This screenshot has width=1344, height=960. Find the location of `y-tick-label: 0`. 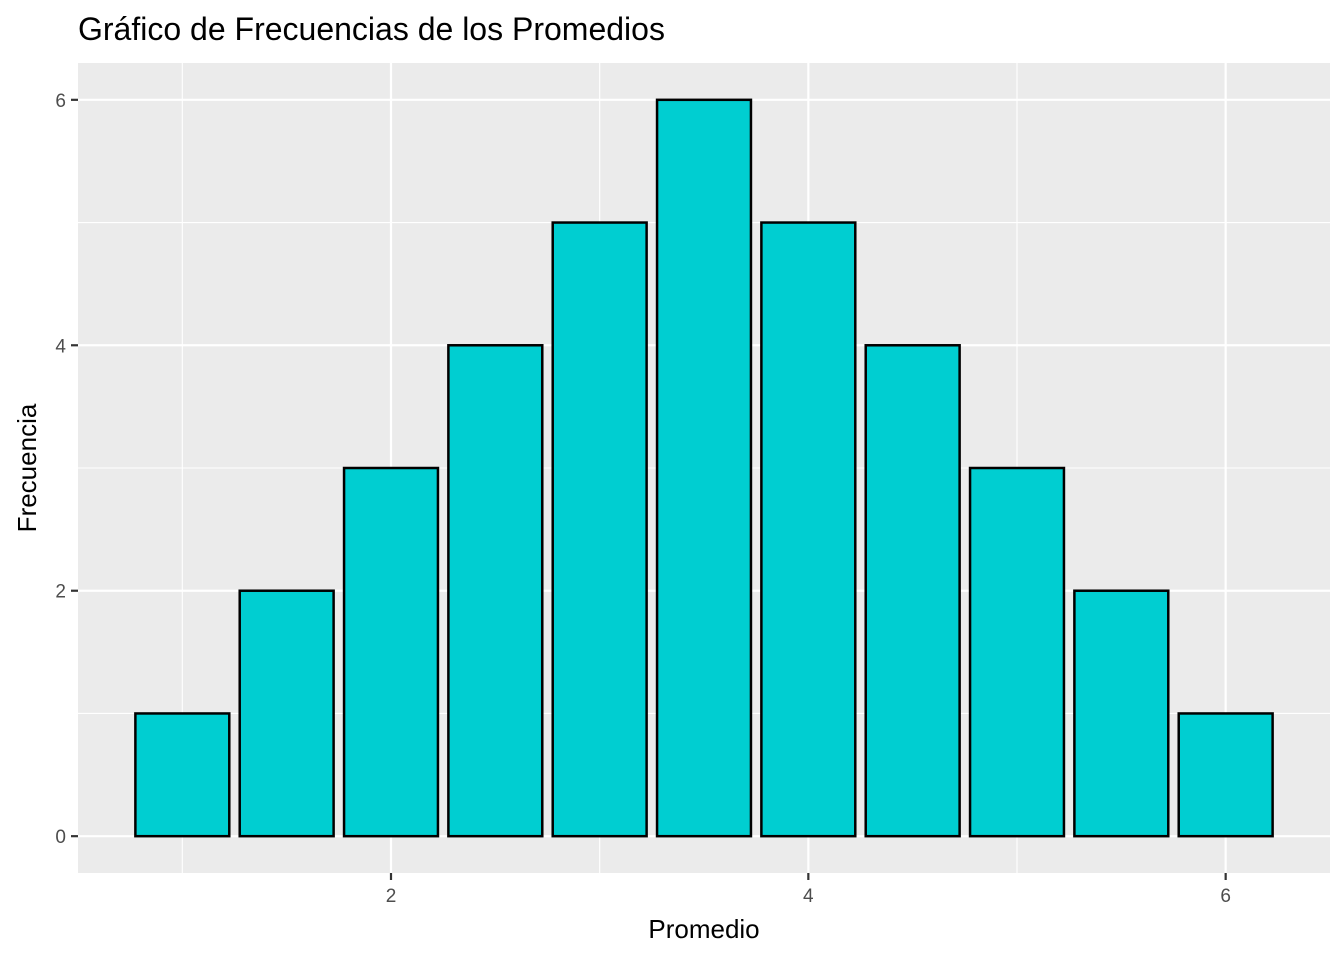

y-tick-label: 0 is located at coordinates (60, 837).